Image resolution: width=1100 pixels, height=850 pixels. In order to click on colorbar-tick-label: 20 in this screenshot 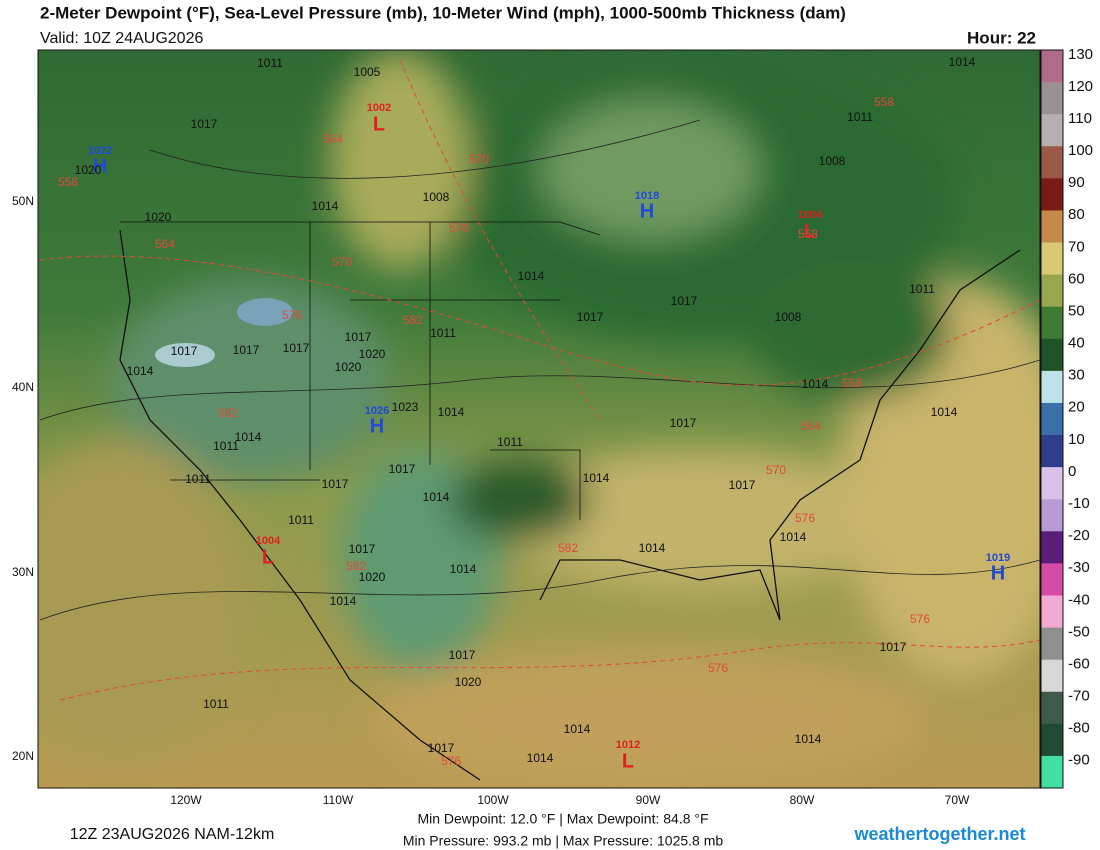, I will do `click(1076, 407)`.